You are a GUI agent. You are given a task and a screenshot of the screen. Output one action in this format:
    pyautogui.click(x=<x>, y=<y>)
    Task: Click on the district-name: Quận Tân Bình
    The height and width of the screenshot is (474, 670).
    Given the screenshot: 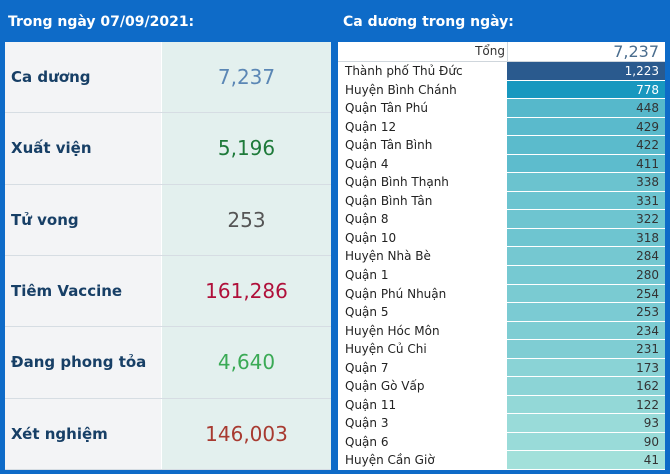 What is the action you would take?
    pyautogui.click(x=389, y=145)
    